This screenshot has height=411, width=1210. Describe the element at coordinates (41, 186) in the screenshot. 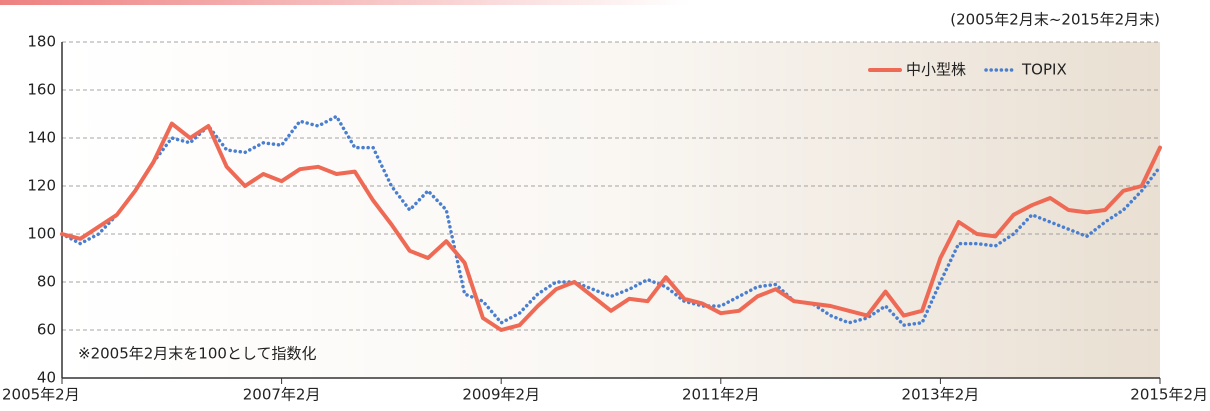

I see `y-tick-label: 120` at that location.